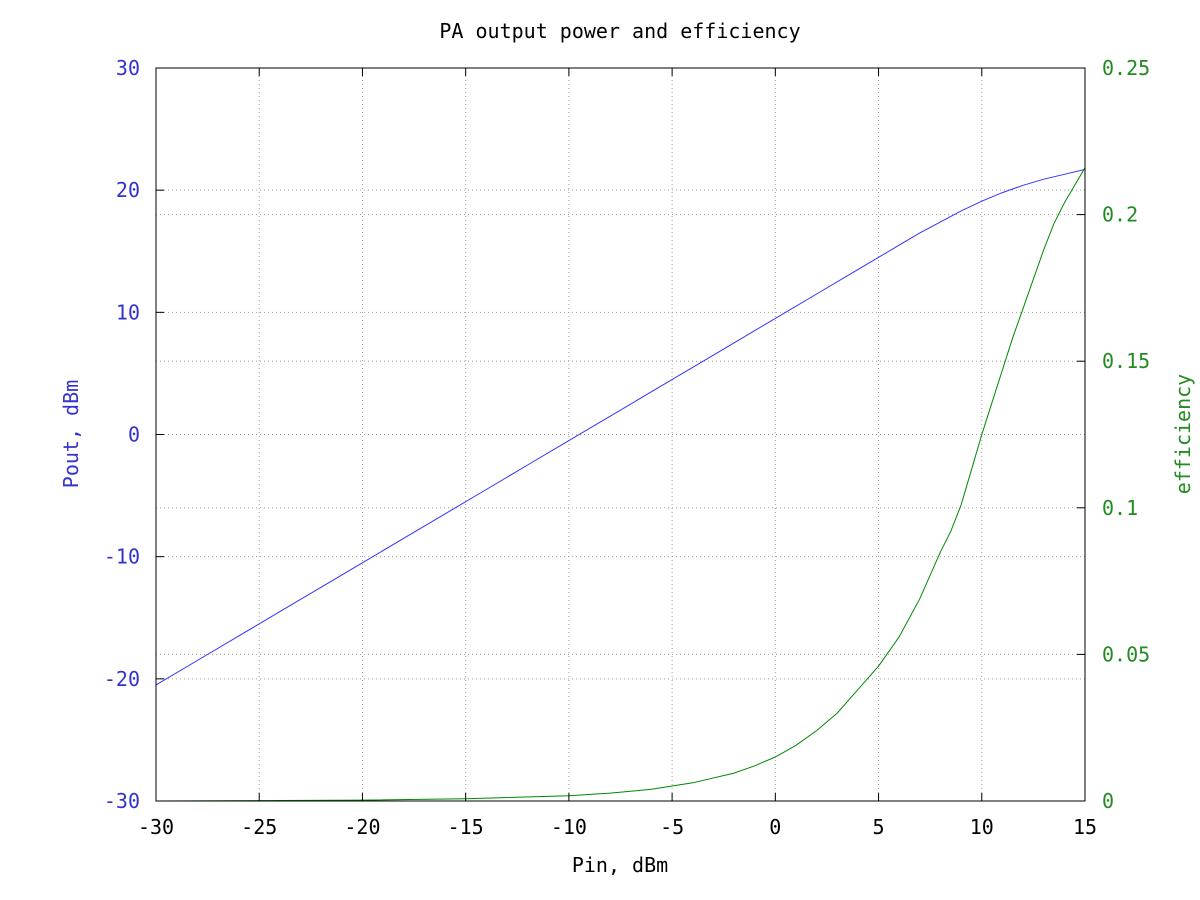 Image resolution: width=1200 pixels, height=900 pixels. What do you see at coordinates (71, 434) in the screenshot?
I see `y-axis-left-label: Pout, dBm` at bounding box center [71, 434].